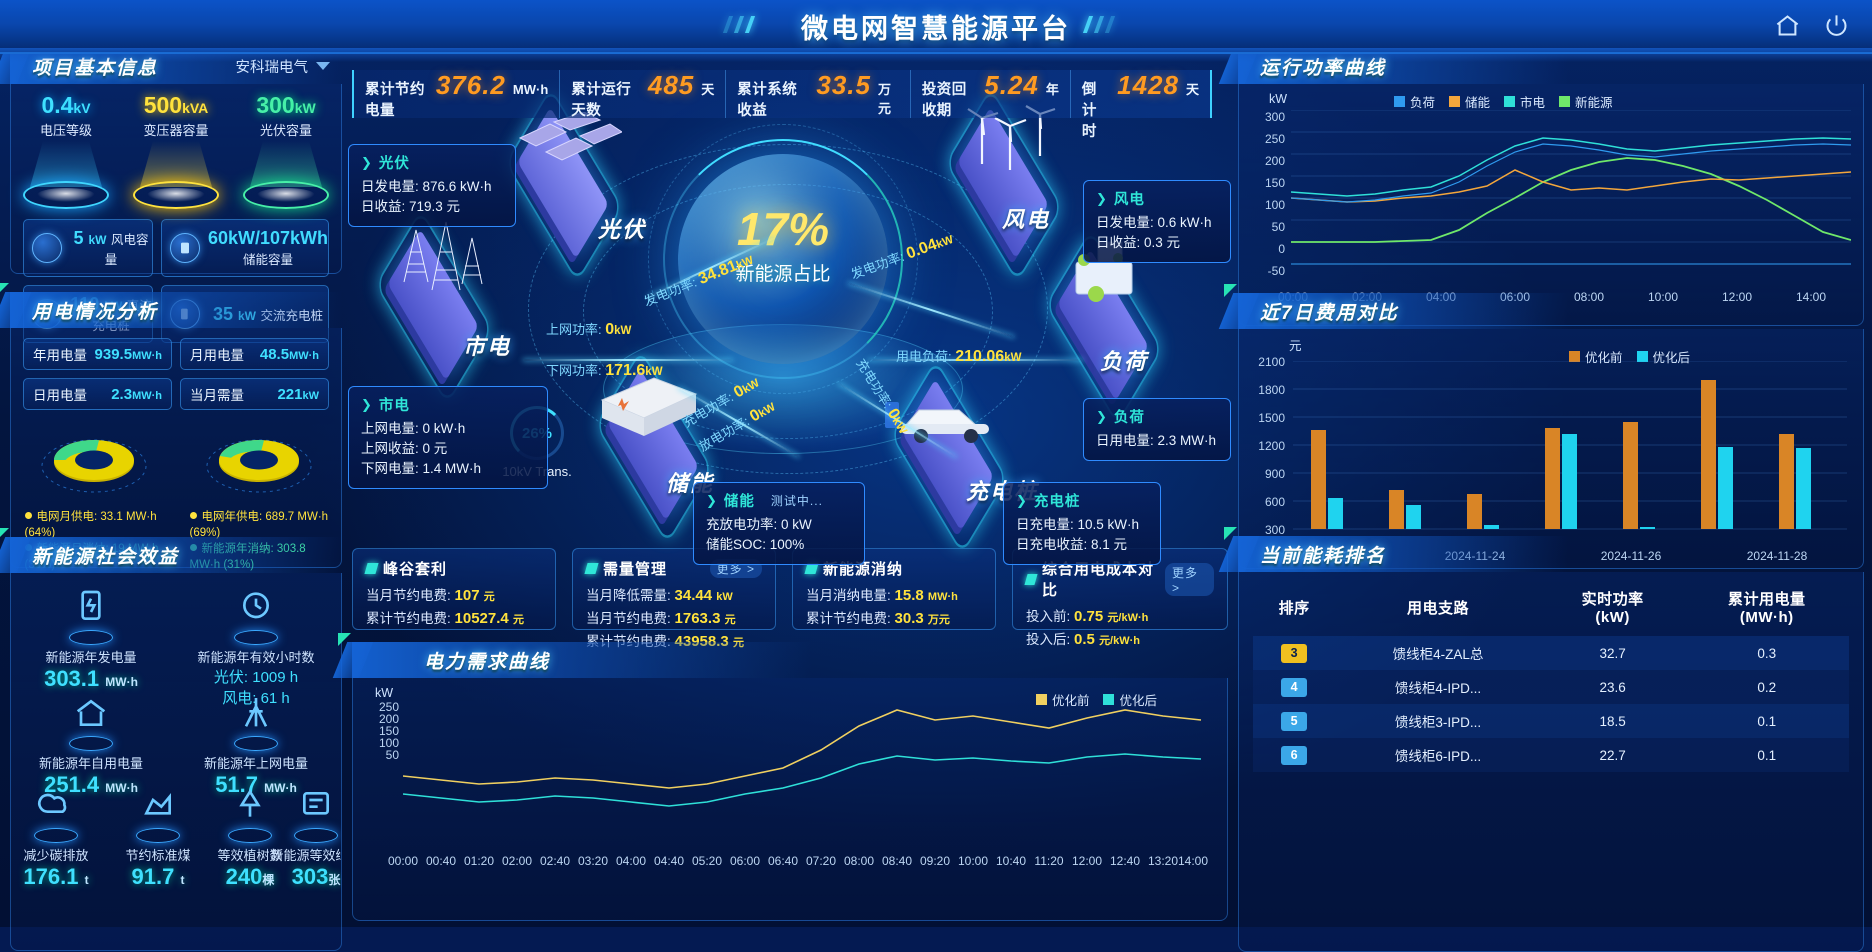 The height and width of the screenshot is (952, 1872). What do you see at coordinates (1057, 502) in the screenshot?
I see `infobox-title: 充电桩` at bounding box center [1057, 502].